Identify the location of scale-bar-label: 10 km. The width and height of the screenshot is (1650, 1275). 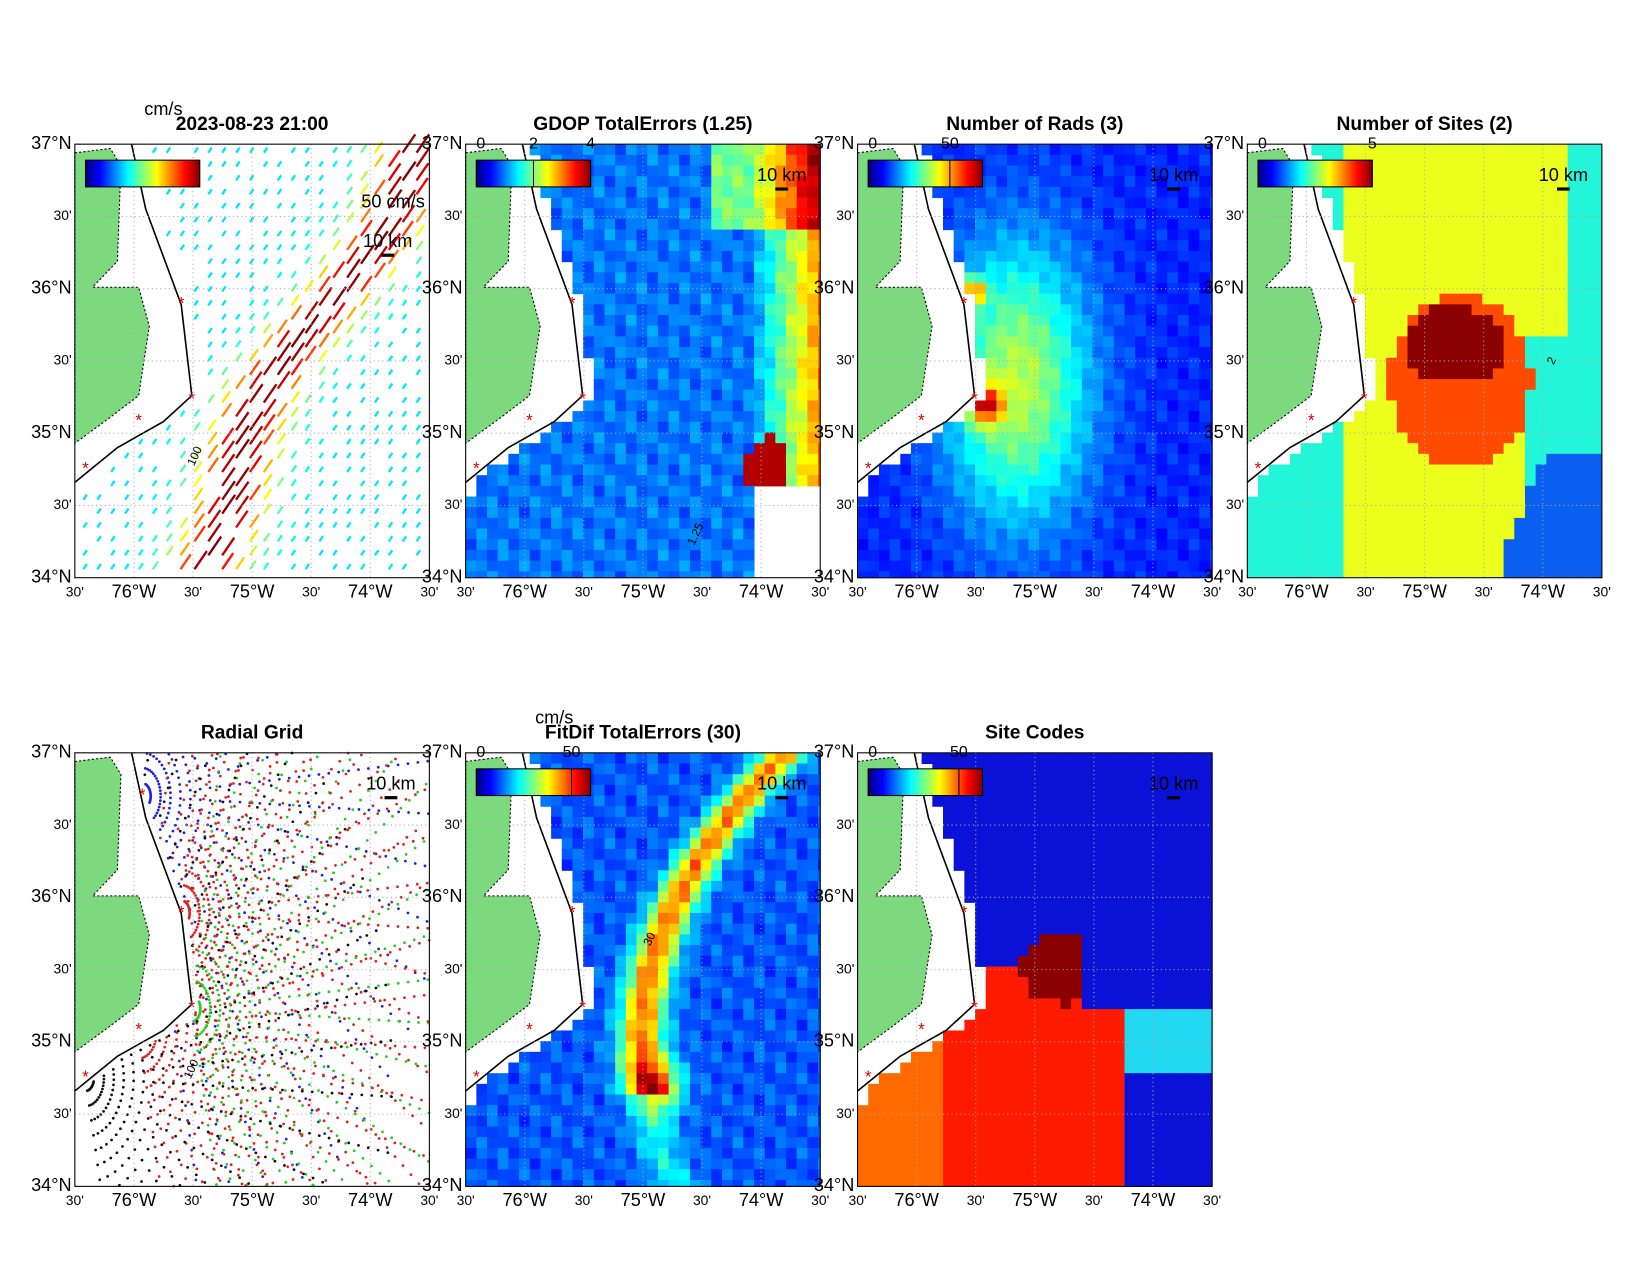
(781, 175).